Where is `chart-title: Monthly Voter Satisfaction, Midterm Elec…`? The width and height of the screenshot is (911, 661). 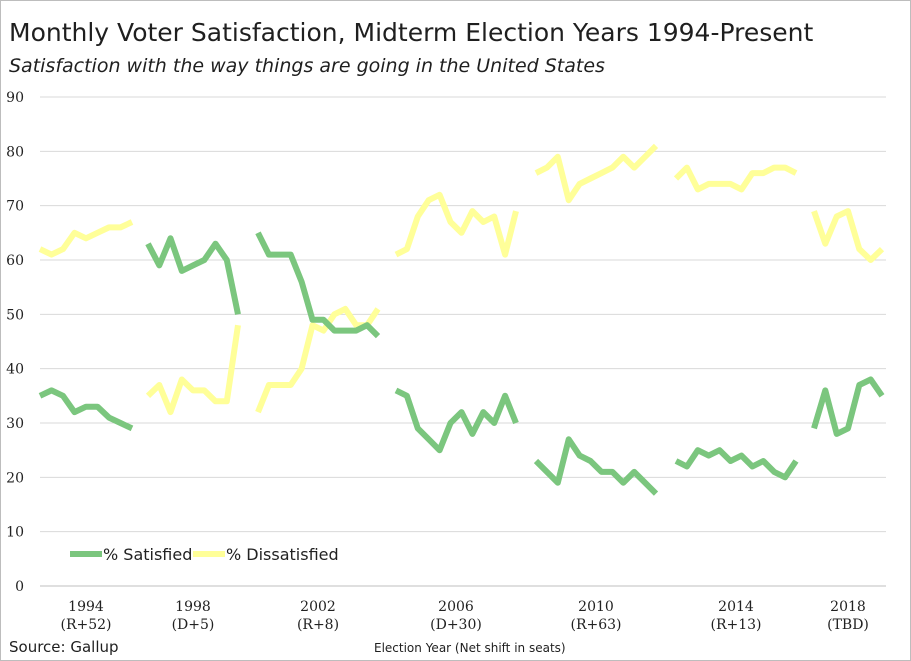
chart-title: Monthly Voter Satisfaction, Midterm Elec… is located at coordinates (411, 32).